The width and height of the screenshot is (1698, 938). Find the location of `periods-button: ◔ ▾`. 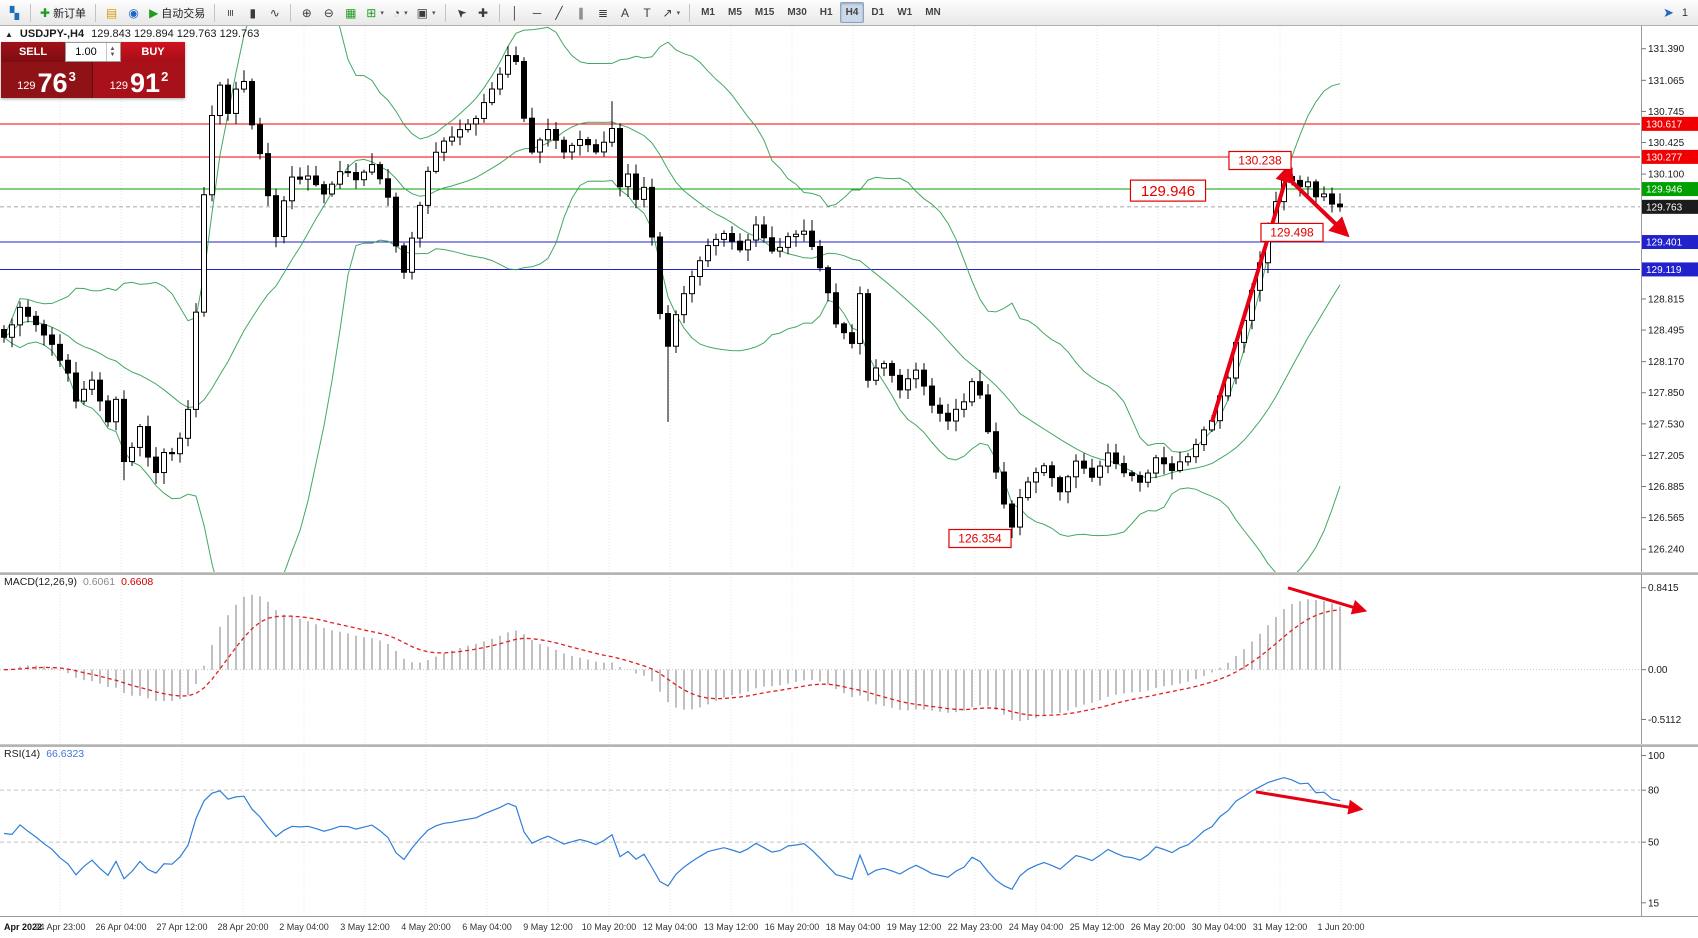

periods-button: ◔ ▾ is located at coordinates (400, 12).